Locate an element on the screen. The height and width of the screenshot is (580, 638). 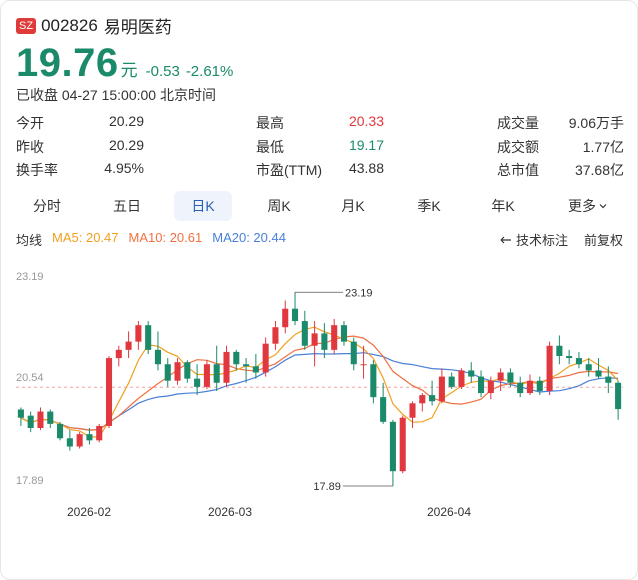
ma-legend: 均线 MA5: 20.47 MA10: 20.61 MA20: 20.44 is located at coordinates (151, 239).